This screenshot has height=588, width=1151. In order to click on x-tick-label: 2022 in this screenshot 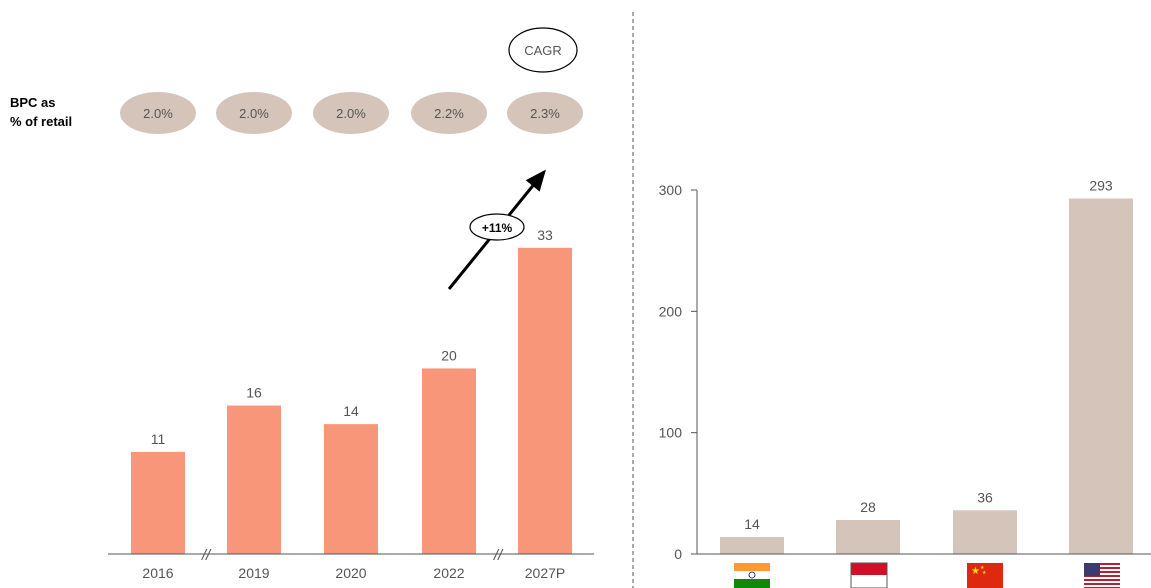, I will do `click(448, 573)`.